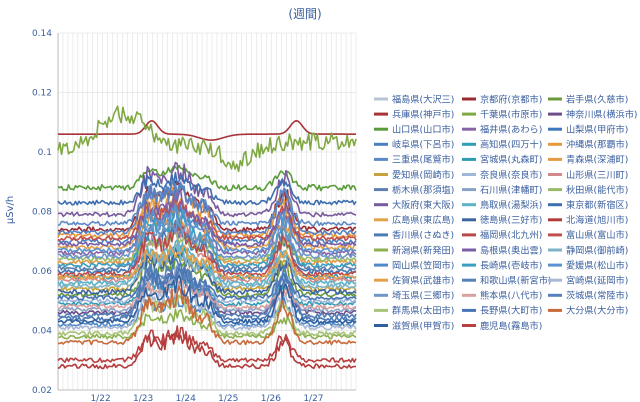 The height and width of the screenshot is (402, 640). What do you see at coordinates (423, 114) in the screenshot?
I see `legend-label: 兵庫県(神戸市)` at bounding box center [423, 114].